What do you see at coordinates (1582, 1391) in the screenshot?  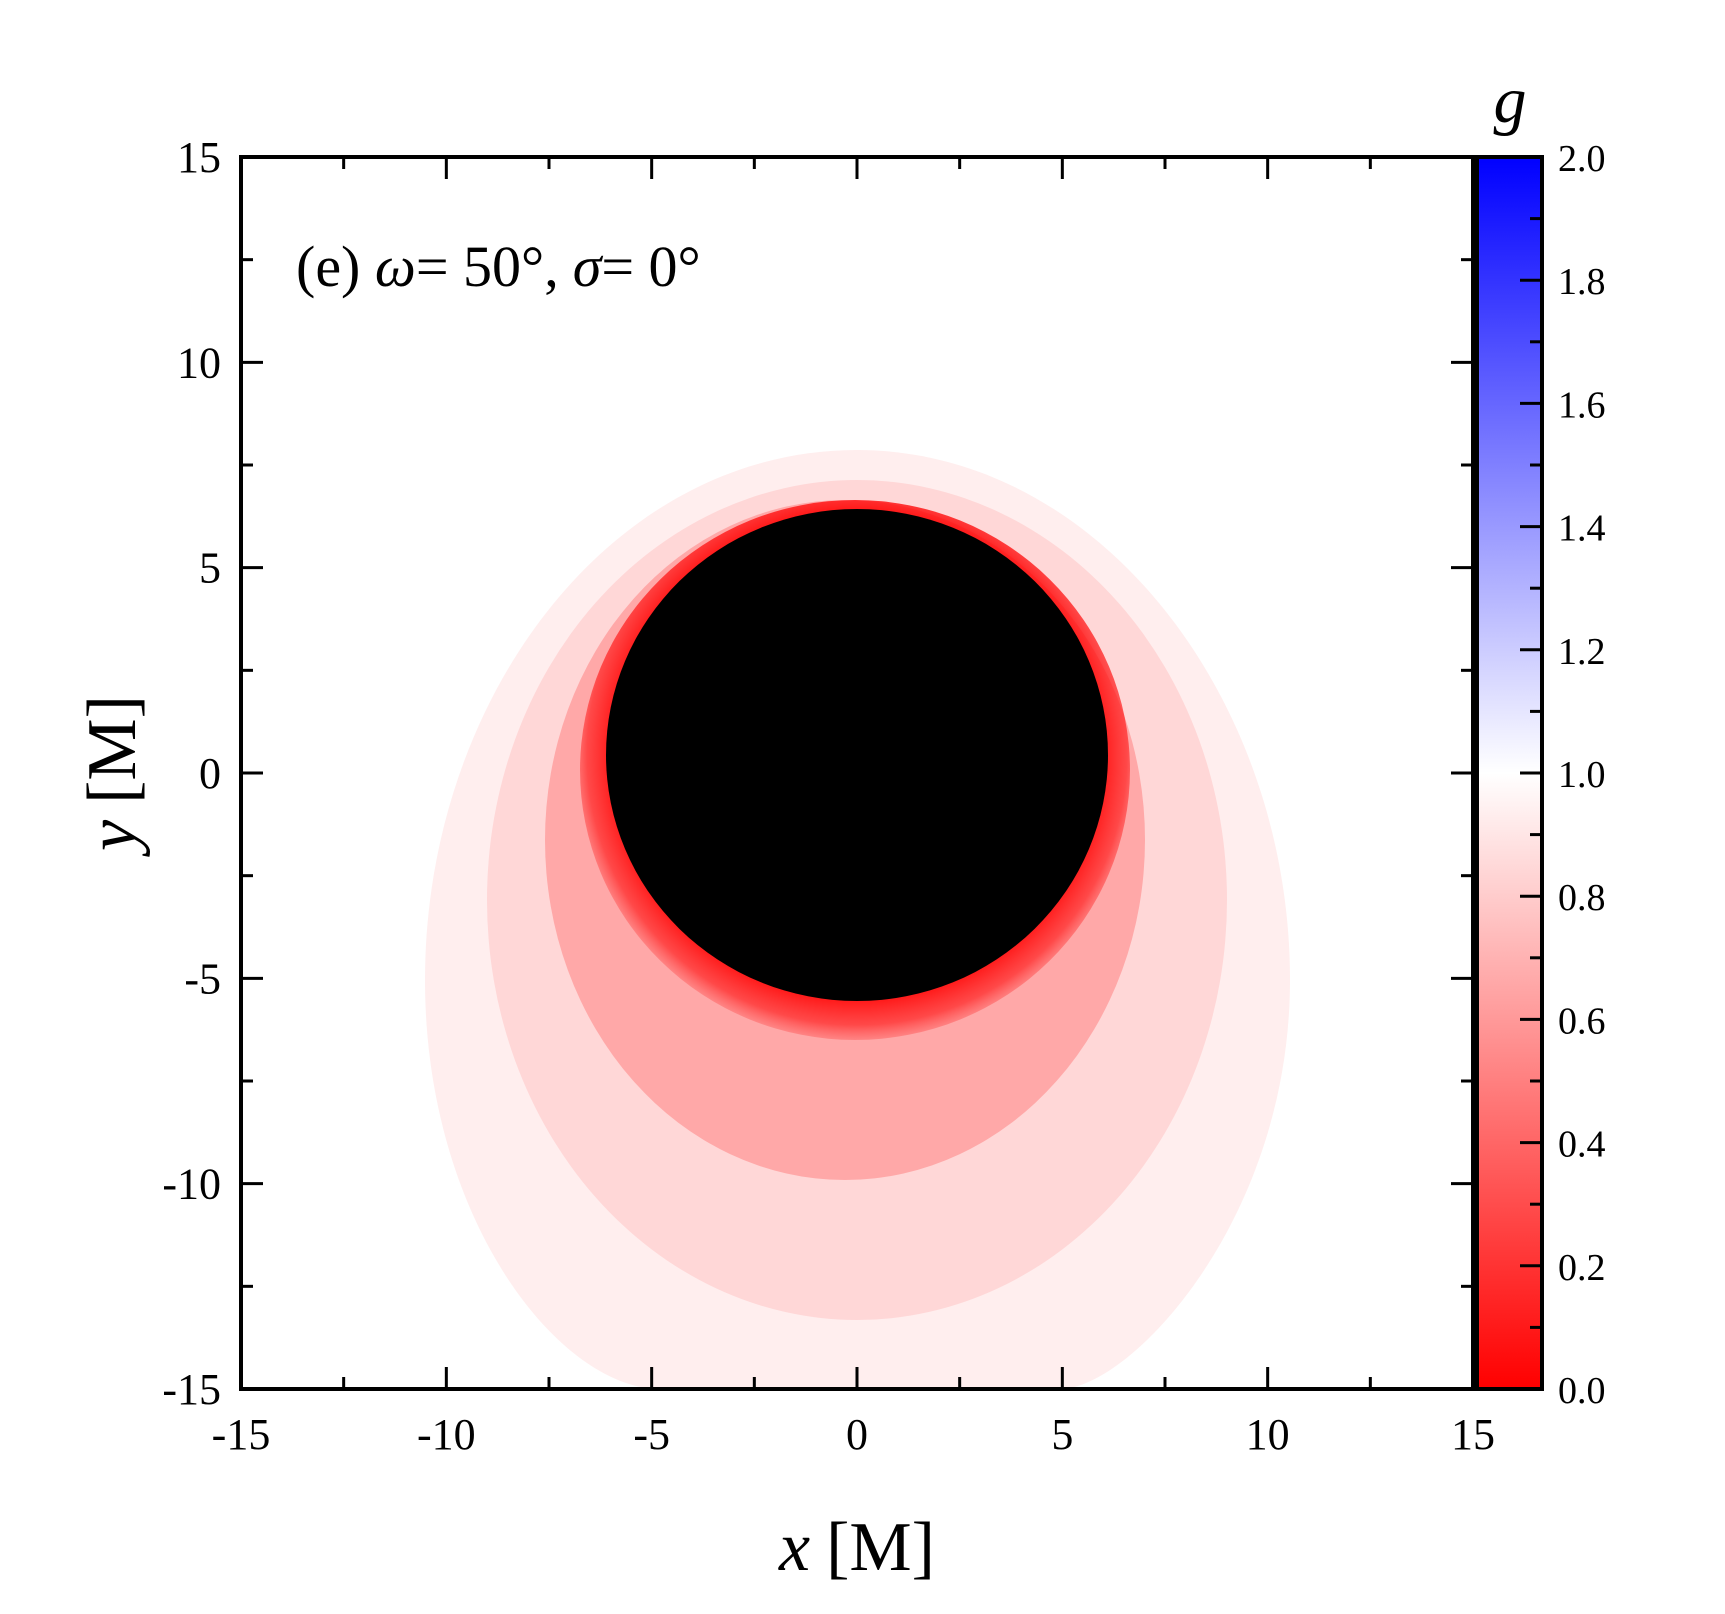 I see `colorbar-tick-label: 0.0` at bounding box center [1582, 1391].